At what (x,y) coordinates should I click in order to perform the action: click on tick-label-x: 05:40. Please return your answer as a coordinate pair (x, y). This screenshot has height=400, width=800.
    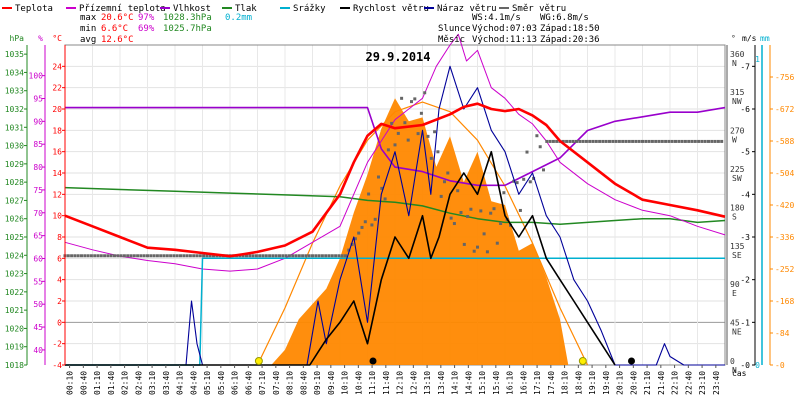
    Looking at the image, I should click on (221, 383).